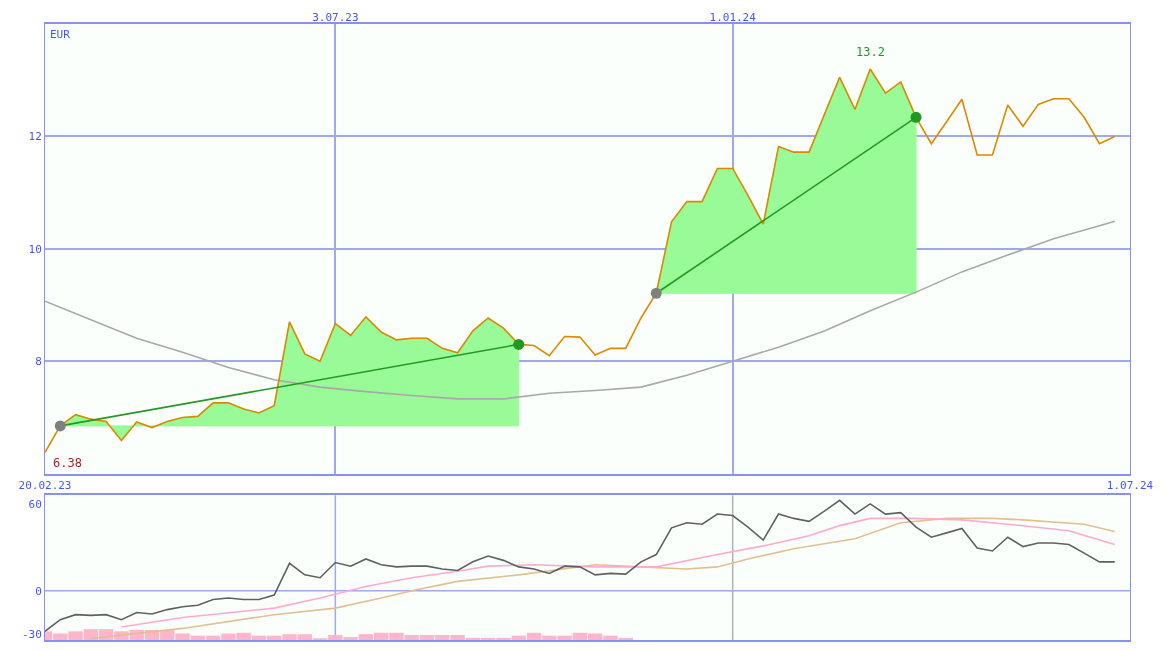 This screenshot has height=650, width=1175. What do you see at coordinates (1130, 485) in the screenshot?
I see `x-tick-label: 1.07.24` at bounding box center [1130, 485].